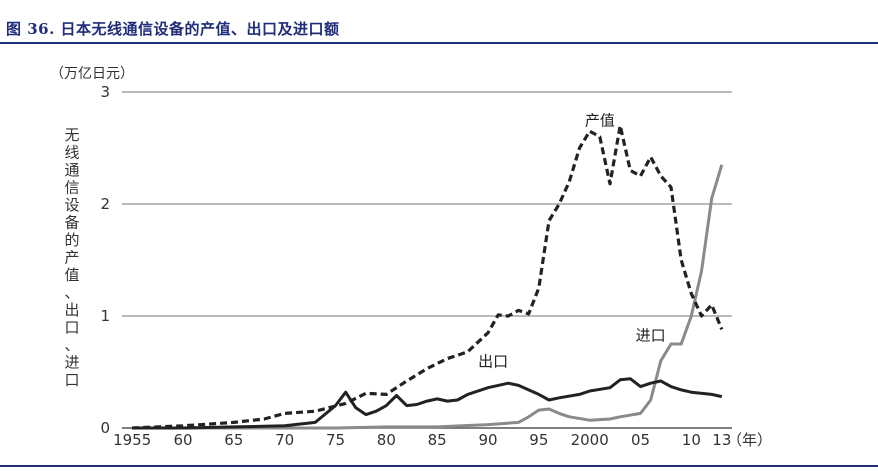 The image size is (878, 471). I want to click on y-axis-label-char: 备, so click(71, 223).